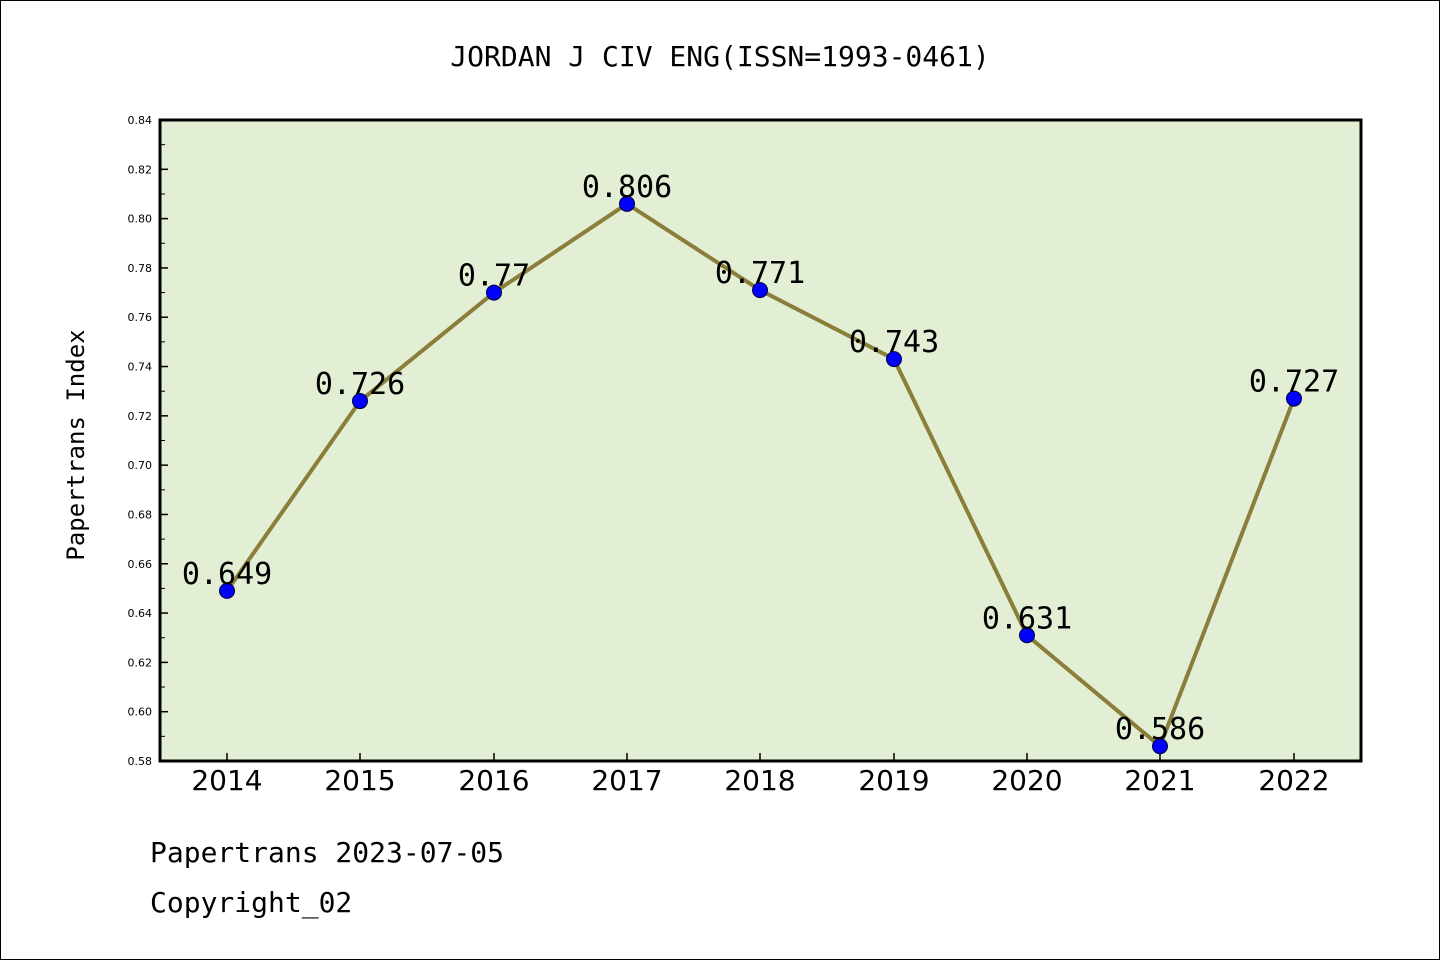  I want to click on data-label: 0.586, so click(1160, 729).